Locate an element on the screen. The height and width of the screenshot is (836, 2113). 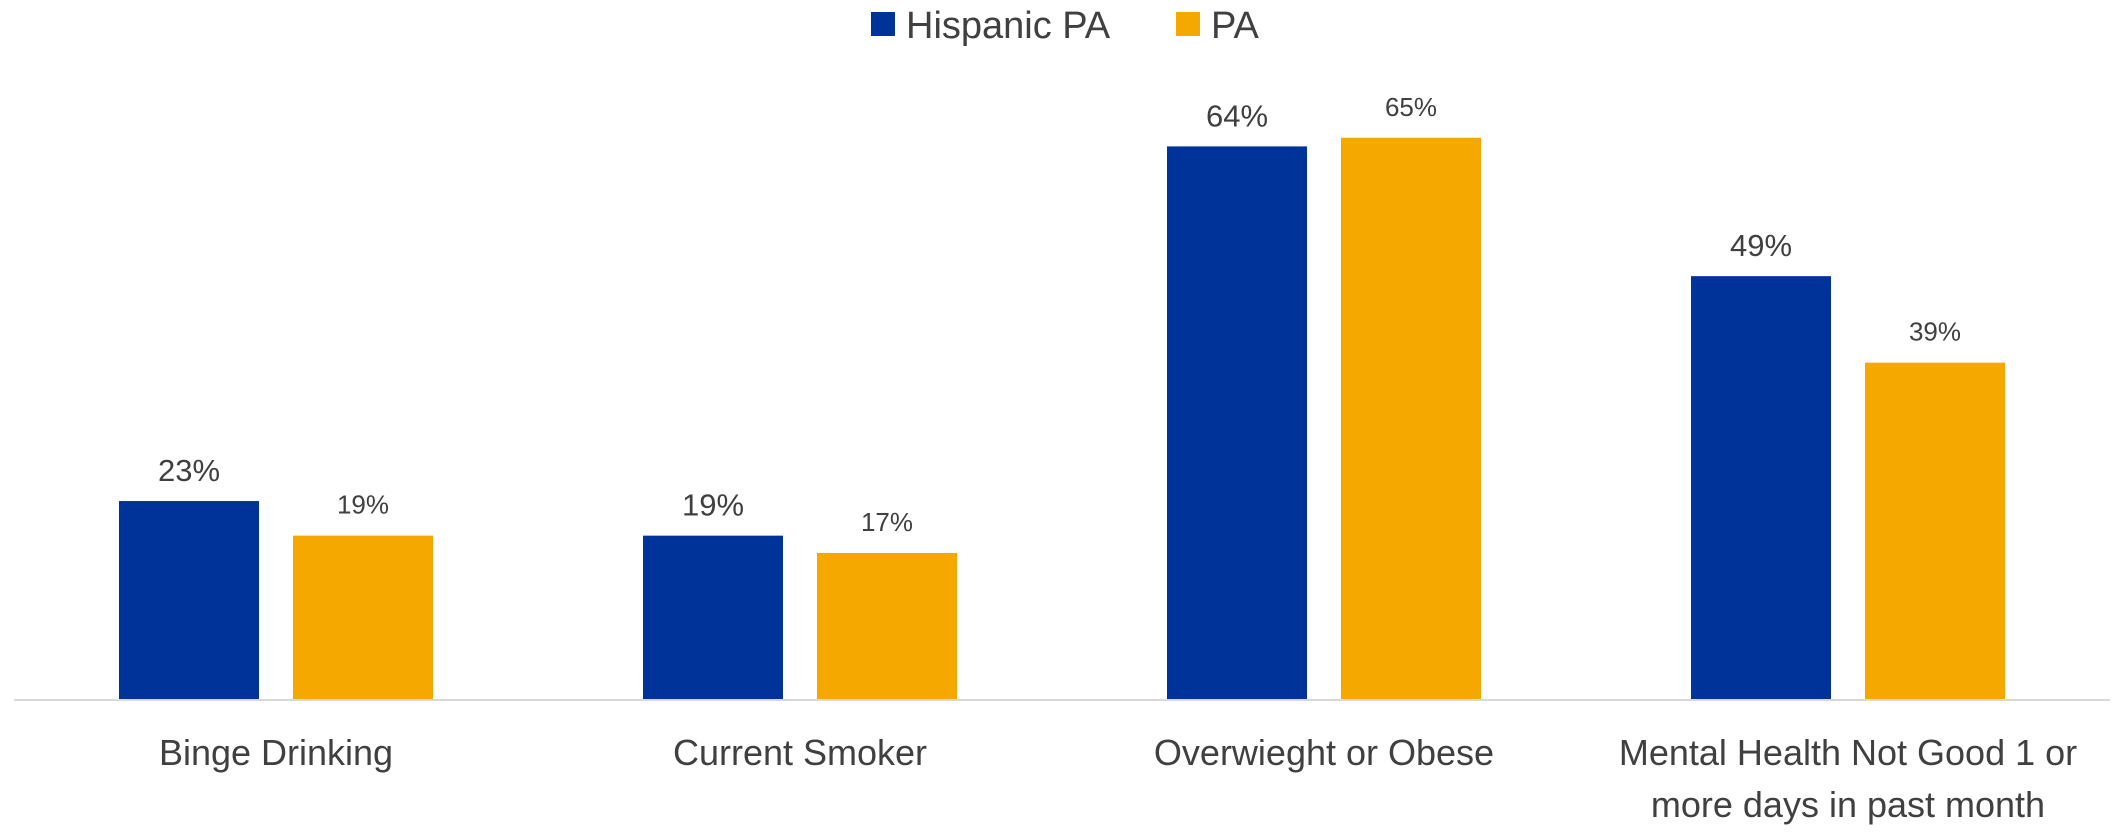
legend-swatch-hispanic-pa is located at coordinates (883, 24).